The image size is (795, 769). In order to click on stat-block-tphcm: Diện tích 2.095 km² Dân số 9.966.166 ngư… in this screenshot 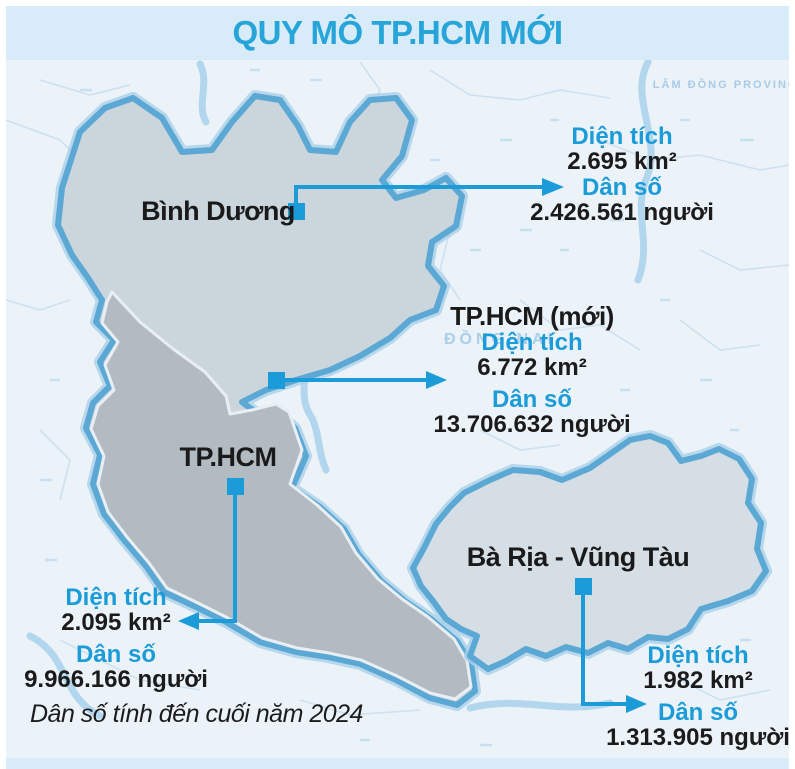, I will do `click(116, 639)`.